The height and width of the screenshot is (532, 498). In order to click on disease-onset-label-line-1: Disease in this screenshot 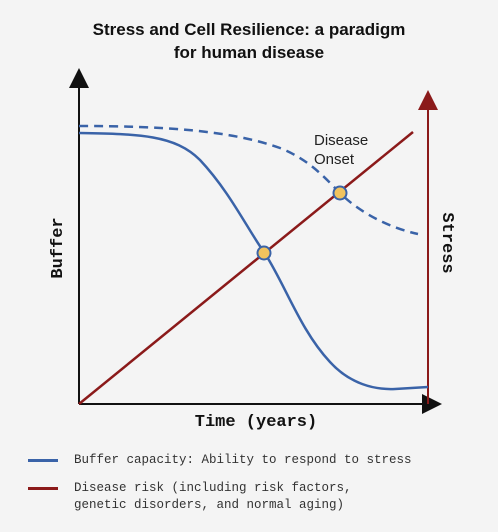, I will do `click(341, 140)`.